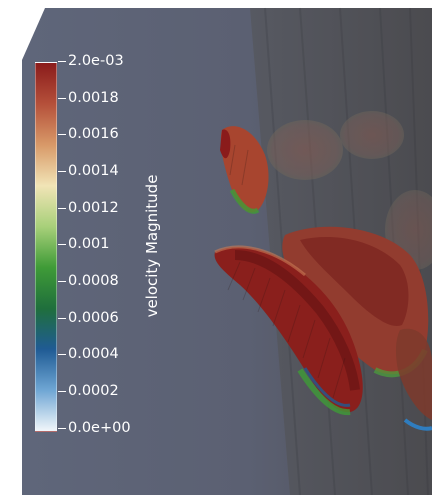 This screenshot has width=432, height=495. What do you see at coordinates (88, 98) in the screenshot?
I see `colorbar-tick-label: 0.0018` at bounding box center [88, 98].